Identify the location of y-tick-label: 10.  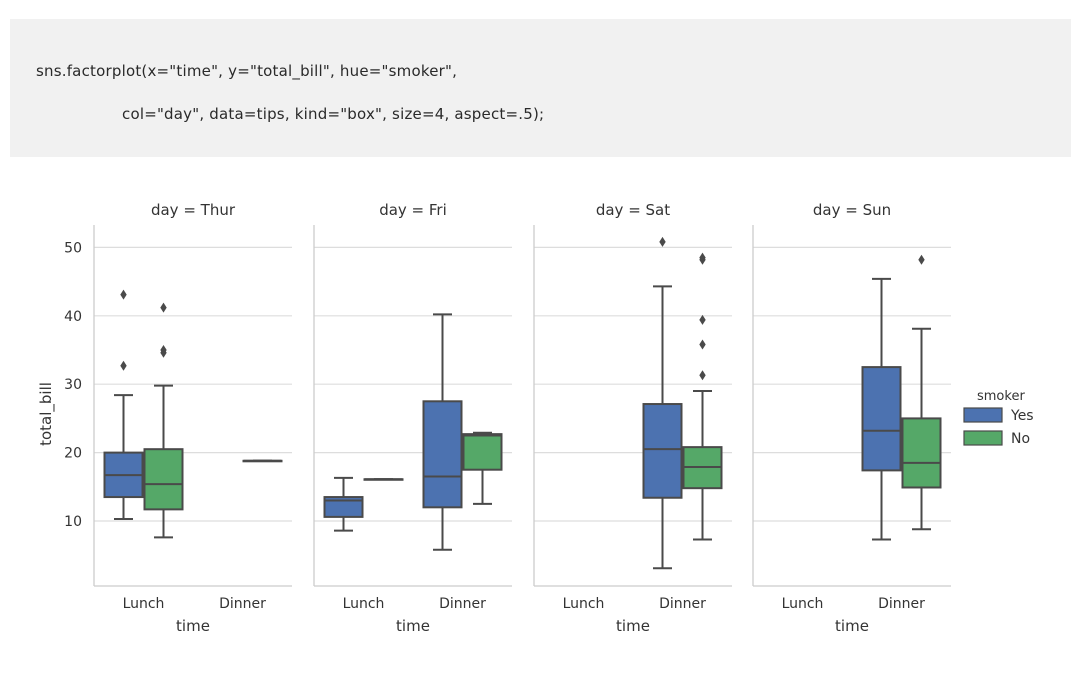
(73, 522).